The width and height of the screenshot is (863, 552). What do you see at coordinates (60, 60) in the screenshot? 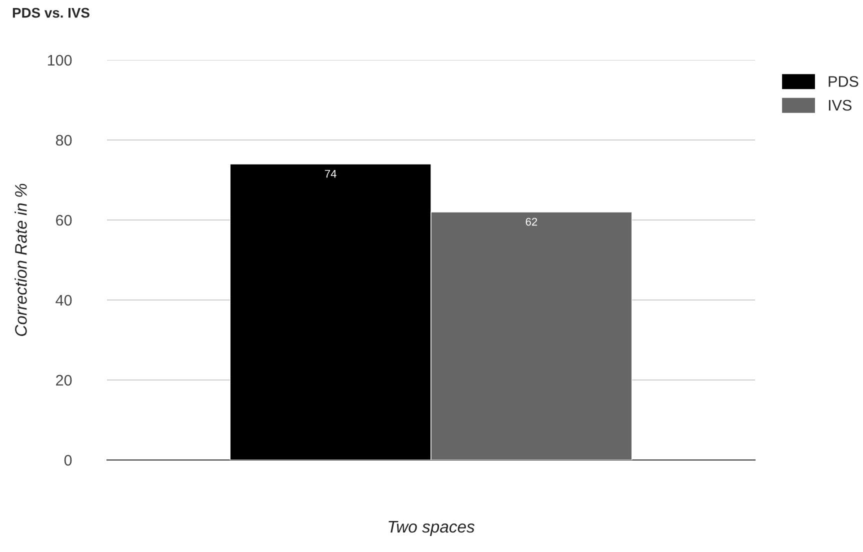
I see `y-tick-label: 100` at bounding box center [60, 60].